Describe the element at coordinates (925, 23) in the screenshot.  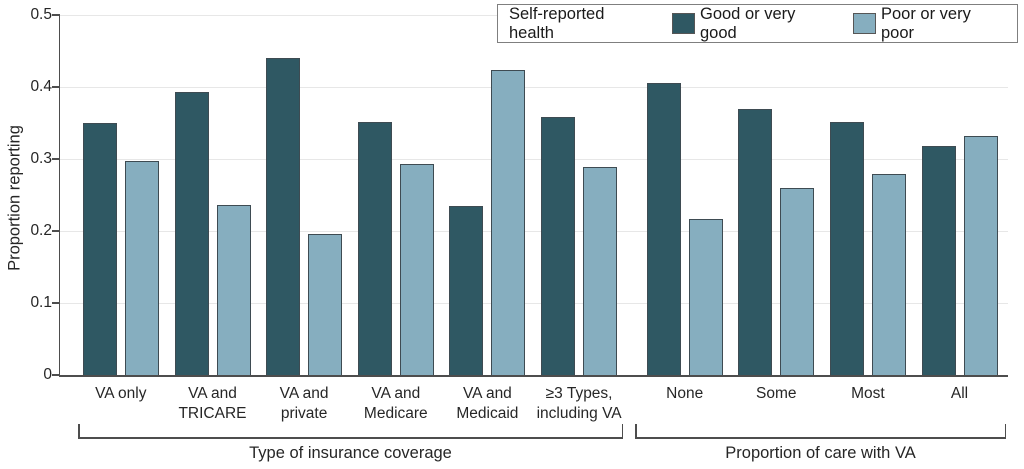
I see `legend-label-poor: Poor or very poor` at that location.